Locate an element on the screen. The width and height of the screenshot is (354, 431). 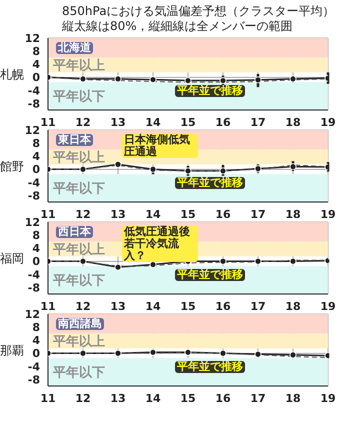
chart-subtitle: 縦太線は80%，縦細線は全メンバーの範囲 is located at coordinates (178, 26).